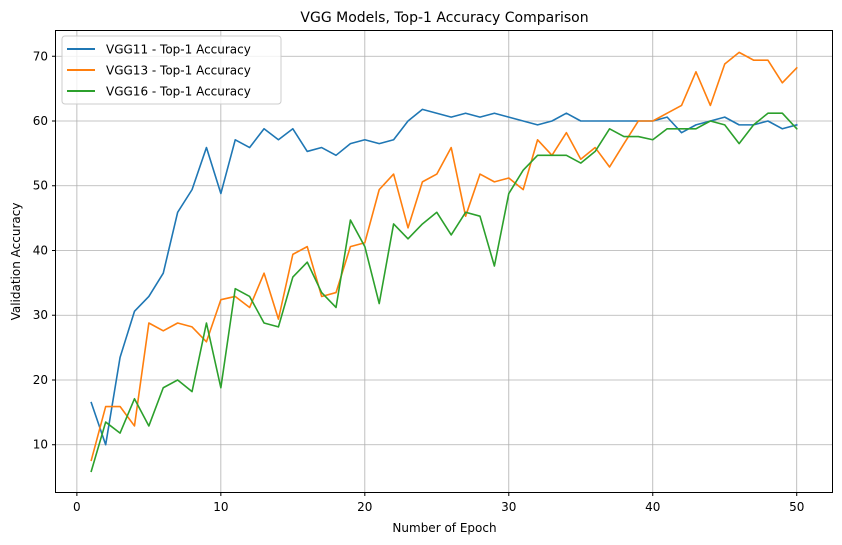  Describe the element at coordinates (40, 250) in the screenshot. I see `y-tick-label: 40` at that location.